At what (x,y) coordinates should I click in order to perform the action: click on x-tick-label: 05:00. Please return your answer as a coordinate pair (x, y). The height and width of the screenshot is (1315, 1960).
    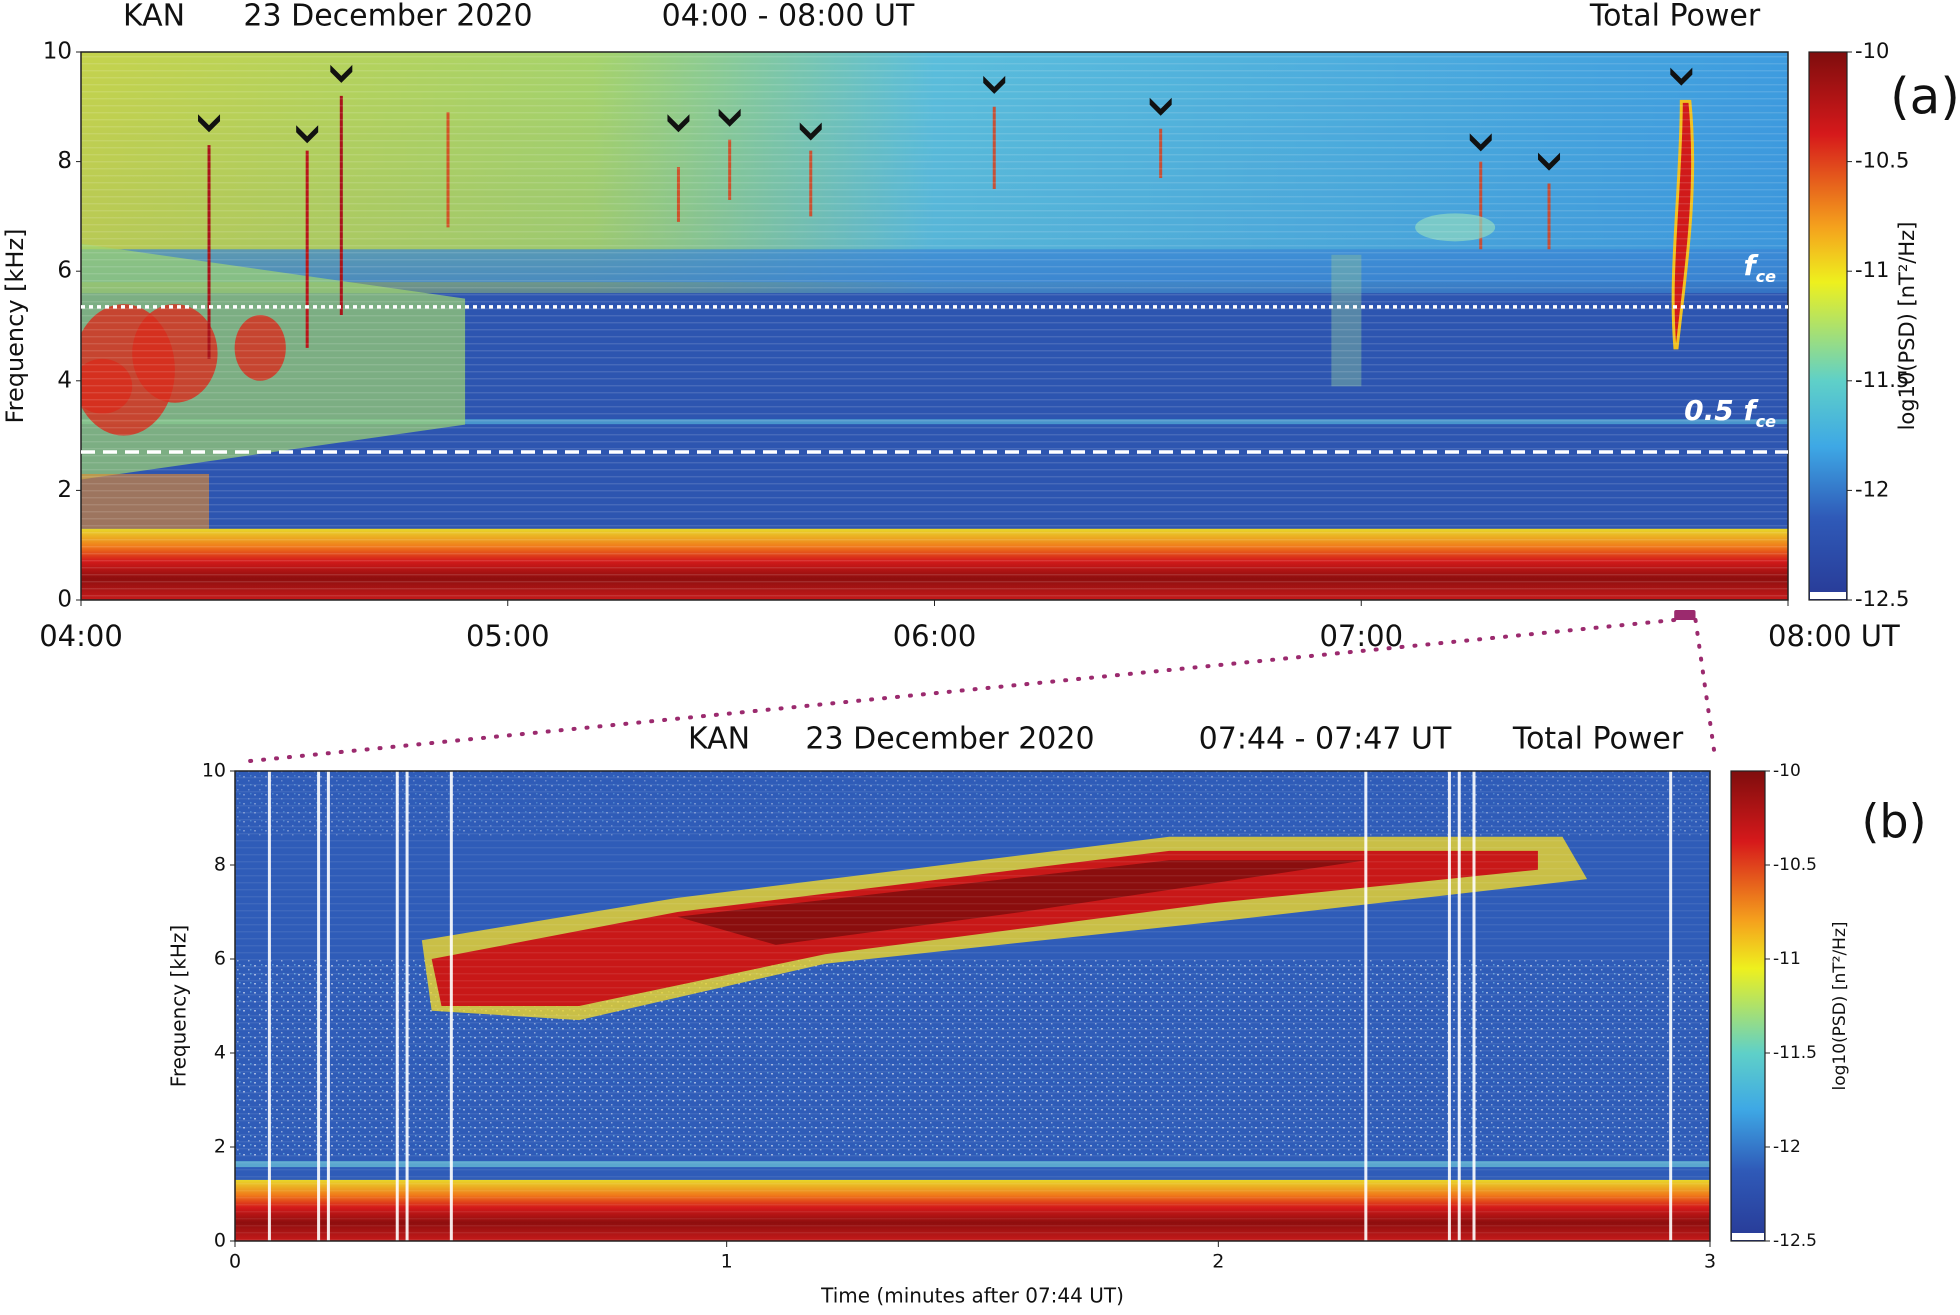
    Looking at the image, I should click on (508, 636).